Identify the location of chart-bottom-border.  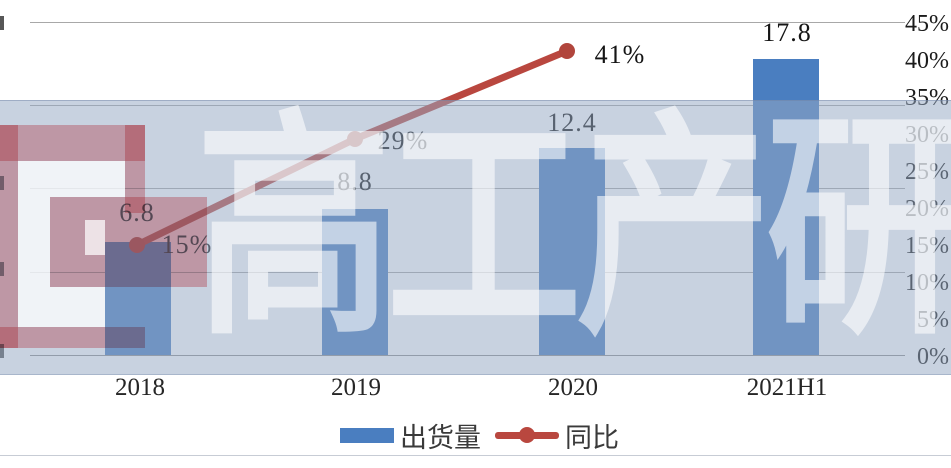
(475, 455).